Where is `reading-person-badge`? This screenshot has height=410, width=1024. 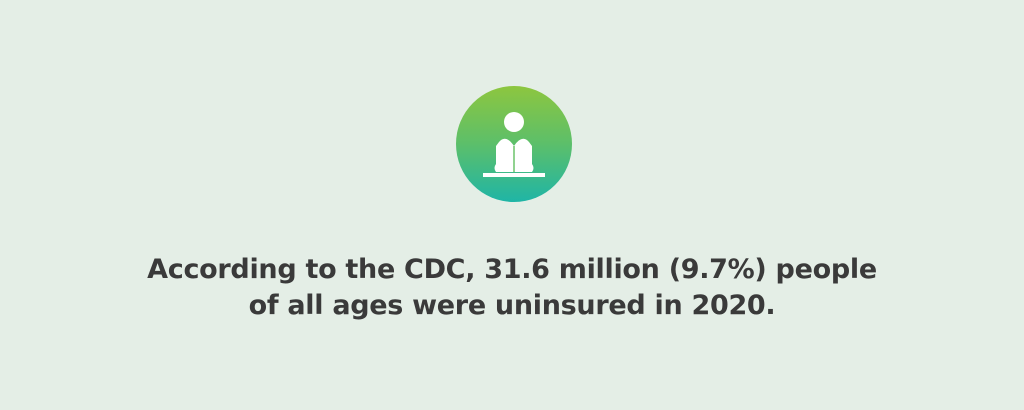 reading-person-badge is located at coordinates (514, 144).